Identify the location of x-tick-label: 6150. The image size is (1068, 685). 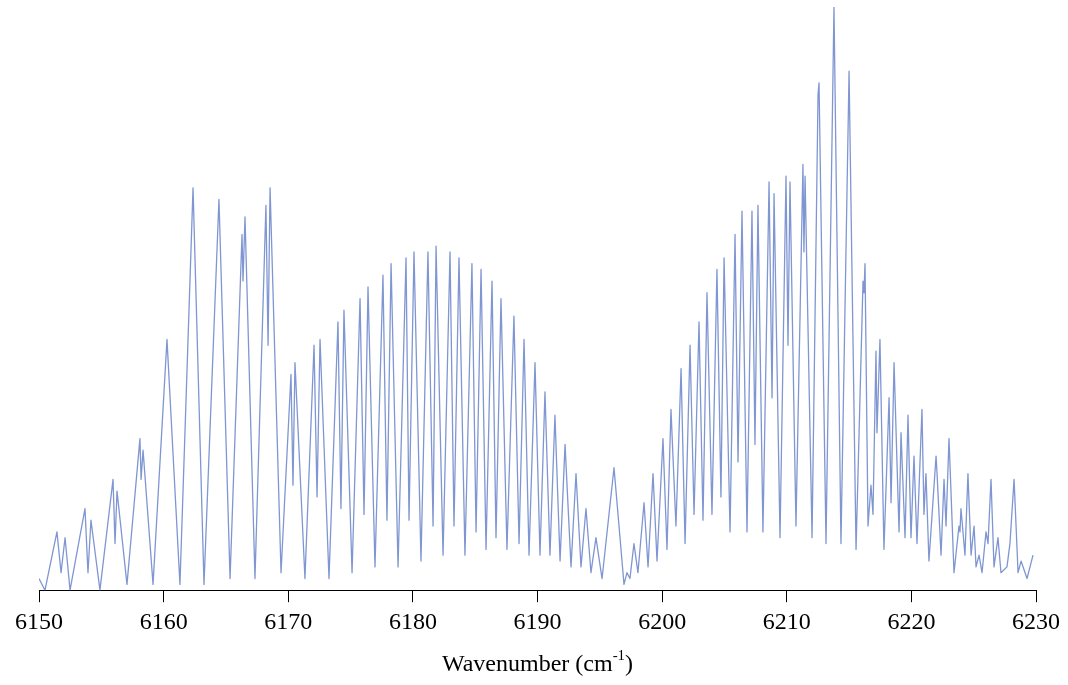
(39, 620).